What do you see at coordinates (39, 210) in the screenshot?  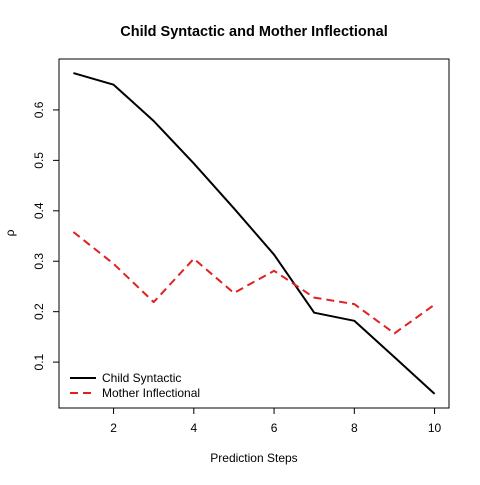 I see `y-tick-label: 0.4` at bounding box center [39, 210].